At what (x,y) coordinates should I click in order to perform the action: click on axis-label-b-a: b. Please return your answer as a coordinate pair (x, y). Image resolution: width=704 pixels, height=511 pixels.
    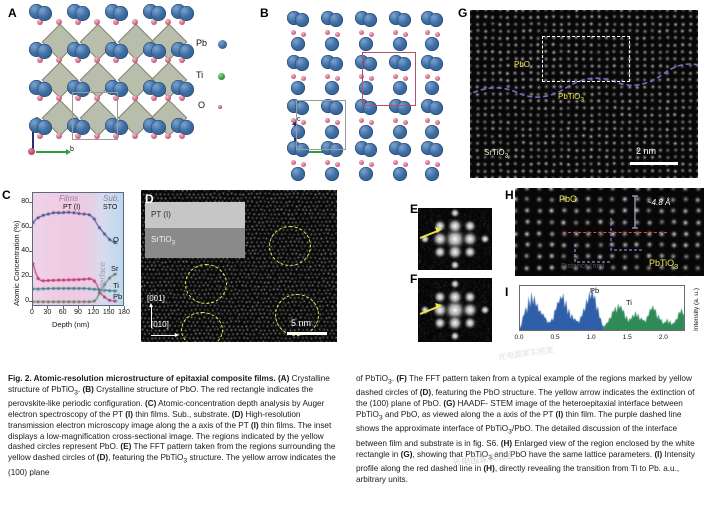
    Looking at the image, I should click on (72, 149).